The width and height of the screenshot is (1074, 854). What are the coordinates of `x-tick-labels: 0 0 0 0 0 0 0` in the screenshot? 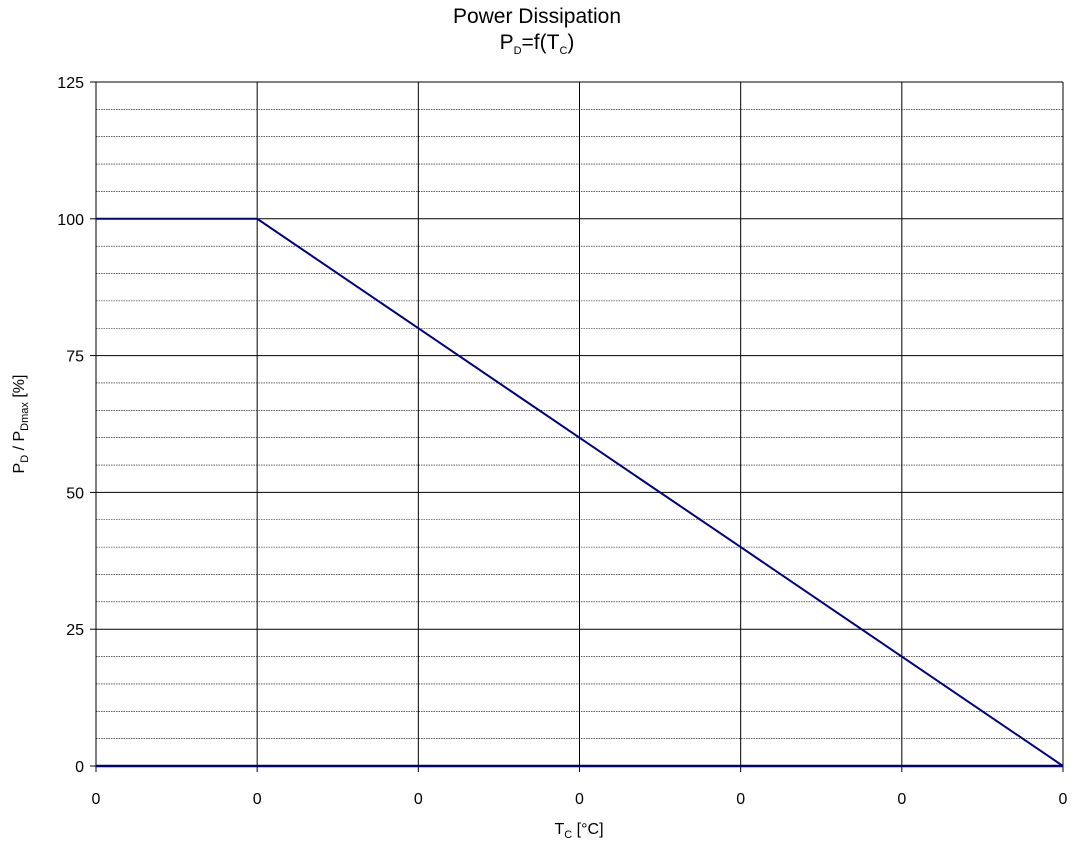 It's located at (580, 799).